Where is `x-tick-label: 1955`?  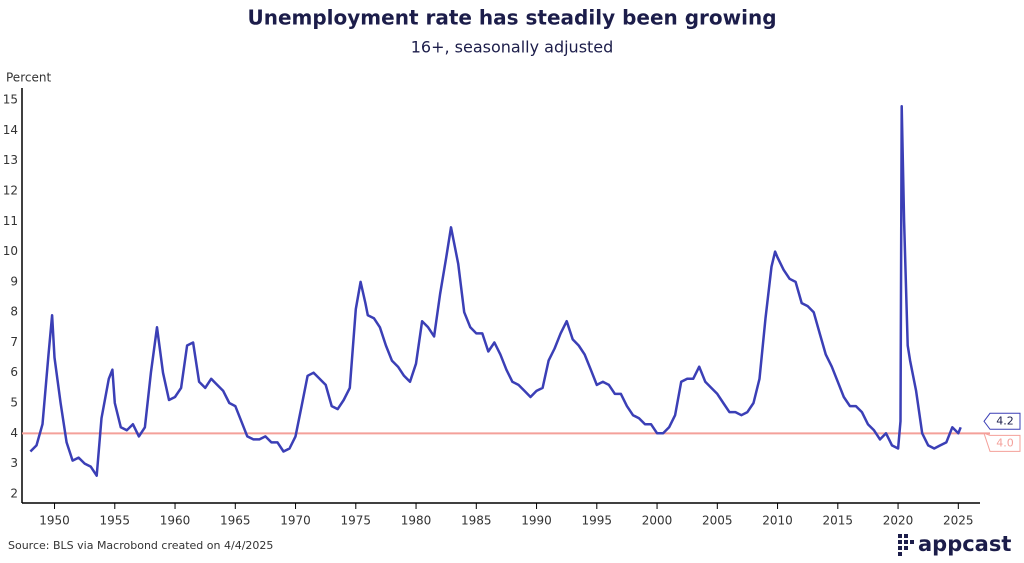
x-tick-label: 1955 is located at coordinates (115, 521).